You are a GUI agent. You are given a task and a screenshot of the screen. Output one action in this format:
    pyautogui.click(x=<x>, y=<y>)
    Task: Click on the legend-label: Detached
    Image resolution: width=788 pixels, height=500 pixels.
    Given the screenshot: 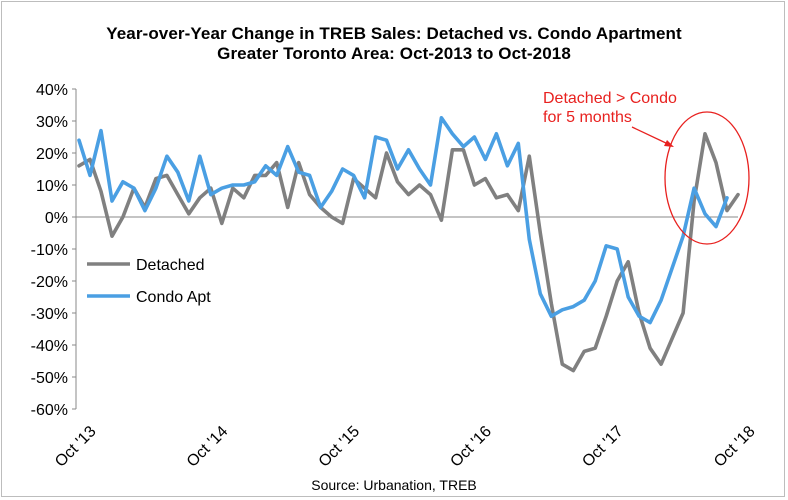 What is the action you would take?
    pyautogui.click(x=170, y=265)
    